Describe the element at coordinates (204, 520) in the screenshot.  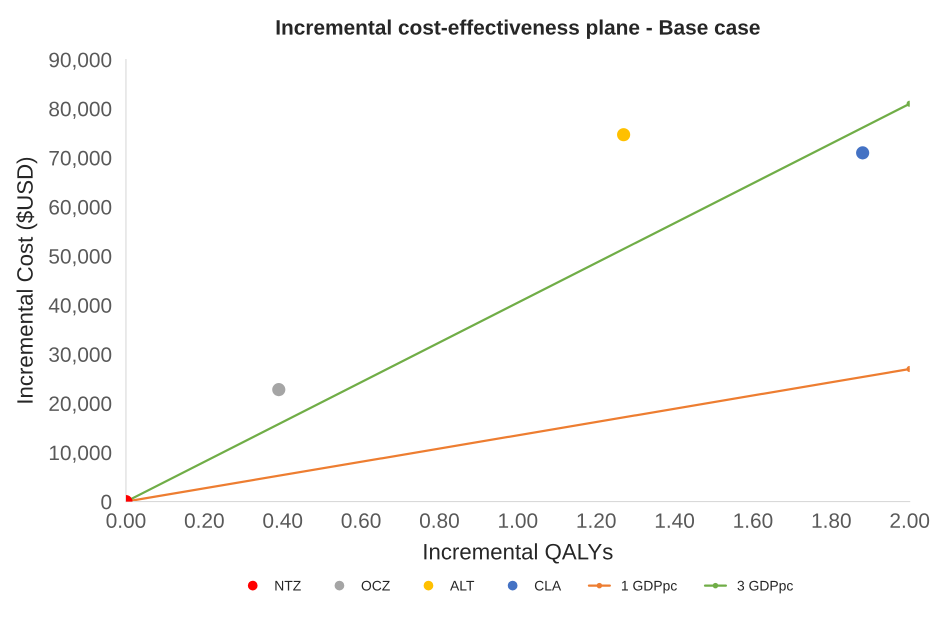
I see `x-tick-label: 0.20` at that location.